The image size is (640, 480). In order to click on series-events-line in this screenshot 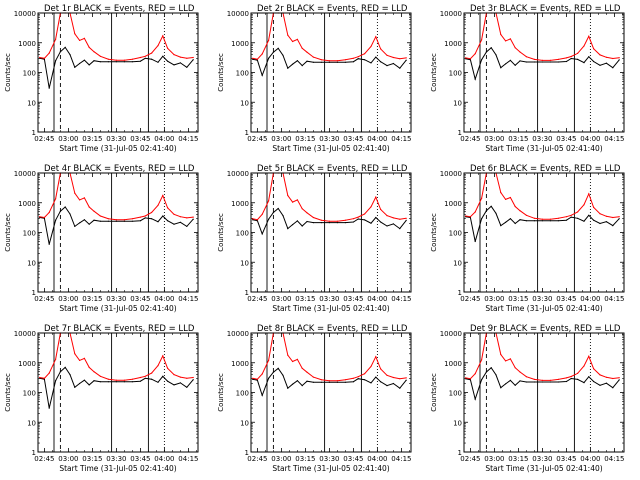, I will do `click(116, 225)`.